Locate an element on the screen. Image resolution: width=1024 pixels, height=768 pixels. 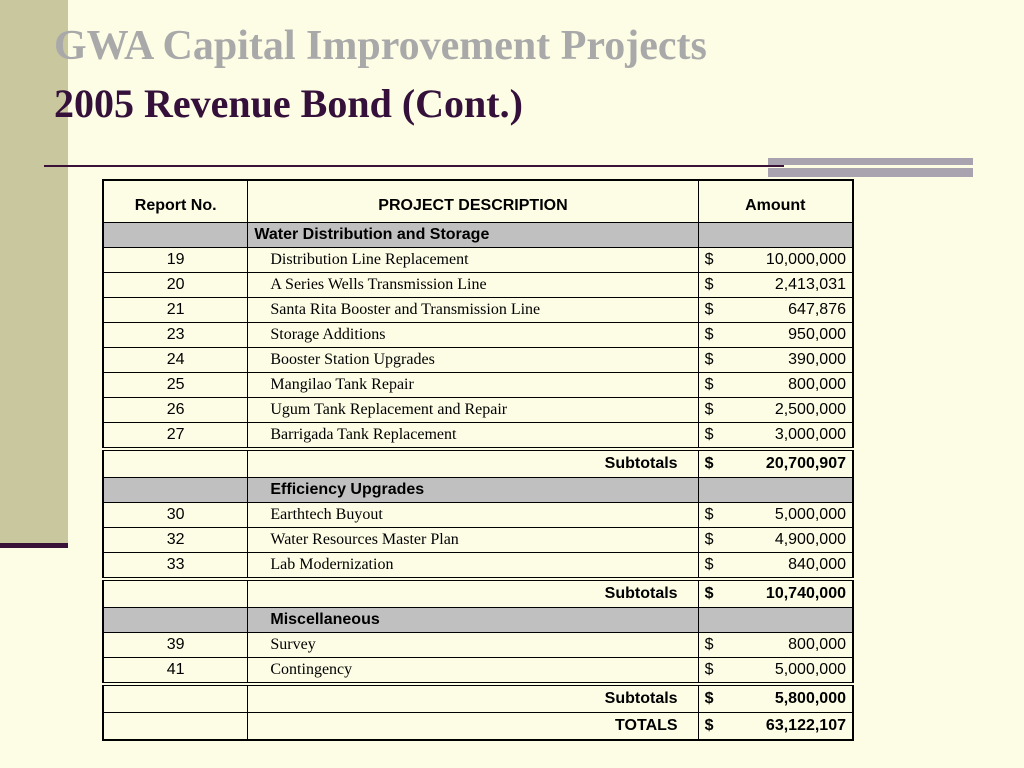
amount-cell: $390,000 is located at coordinates (775, 360).